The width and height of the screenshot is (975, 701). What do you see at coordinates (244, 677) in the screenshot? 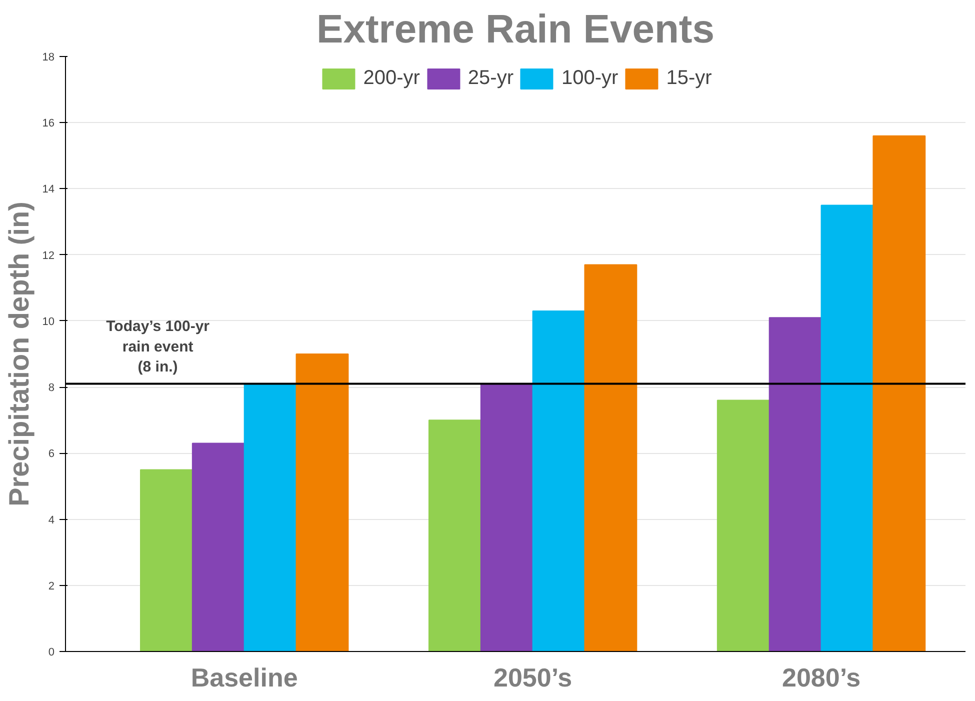
I see `x-tick-label: Baseline` at bounding box center [244, 677].